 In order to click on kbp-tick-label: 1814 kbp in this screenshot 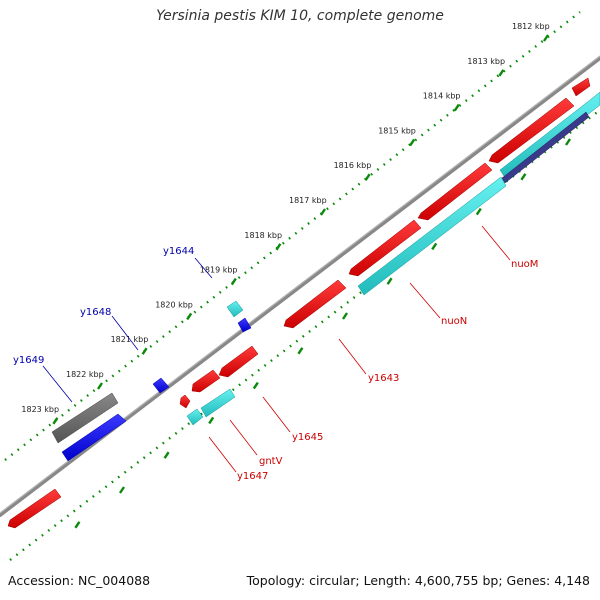, I will do `click(442, 96)`.